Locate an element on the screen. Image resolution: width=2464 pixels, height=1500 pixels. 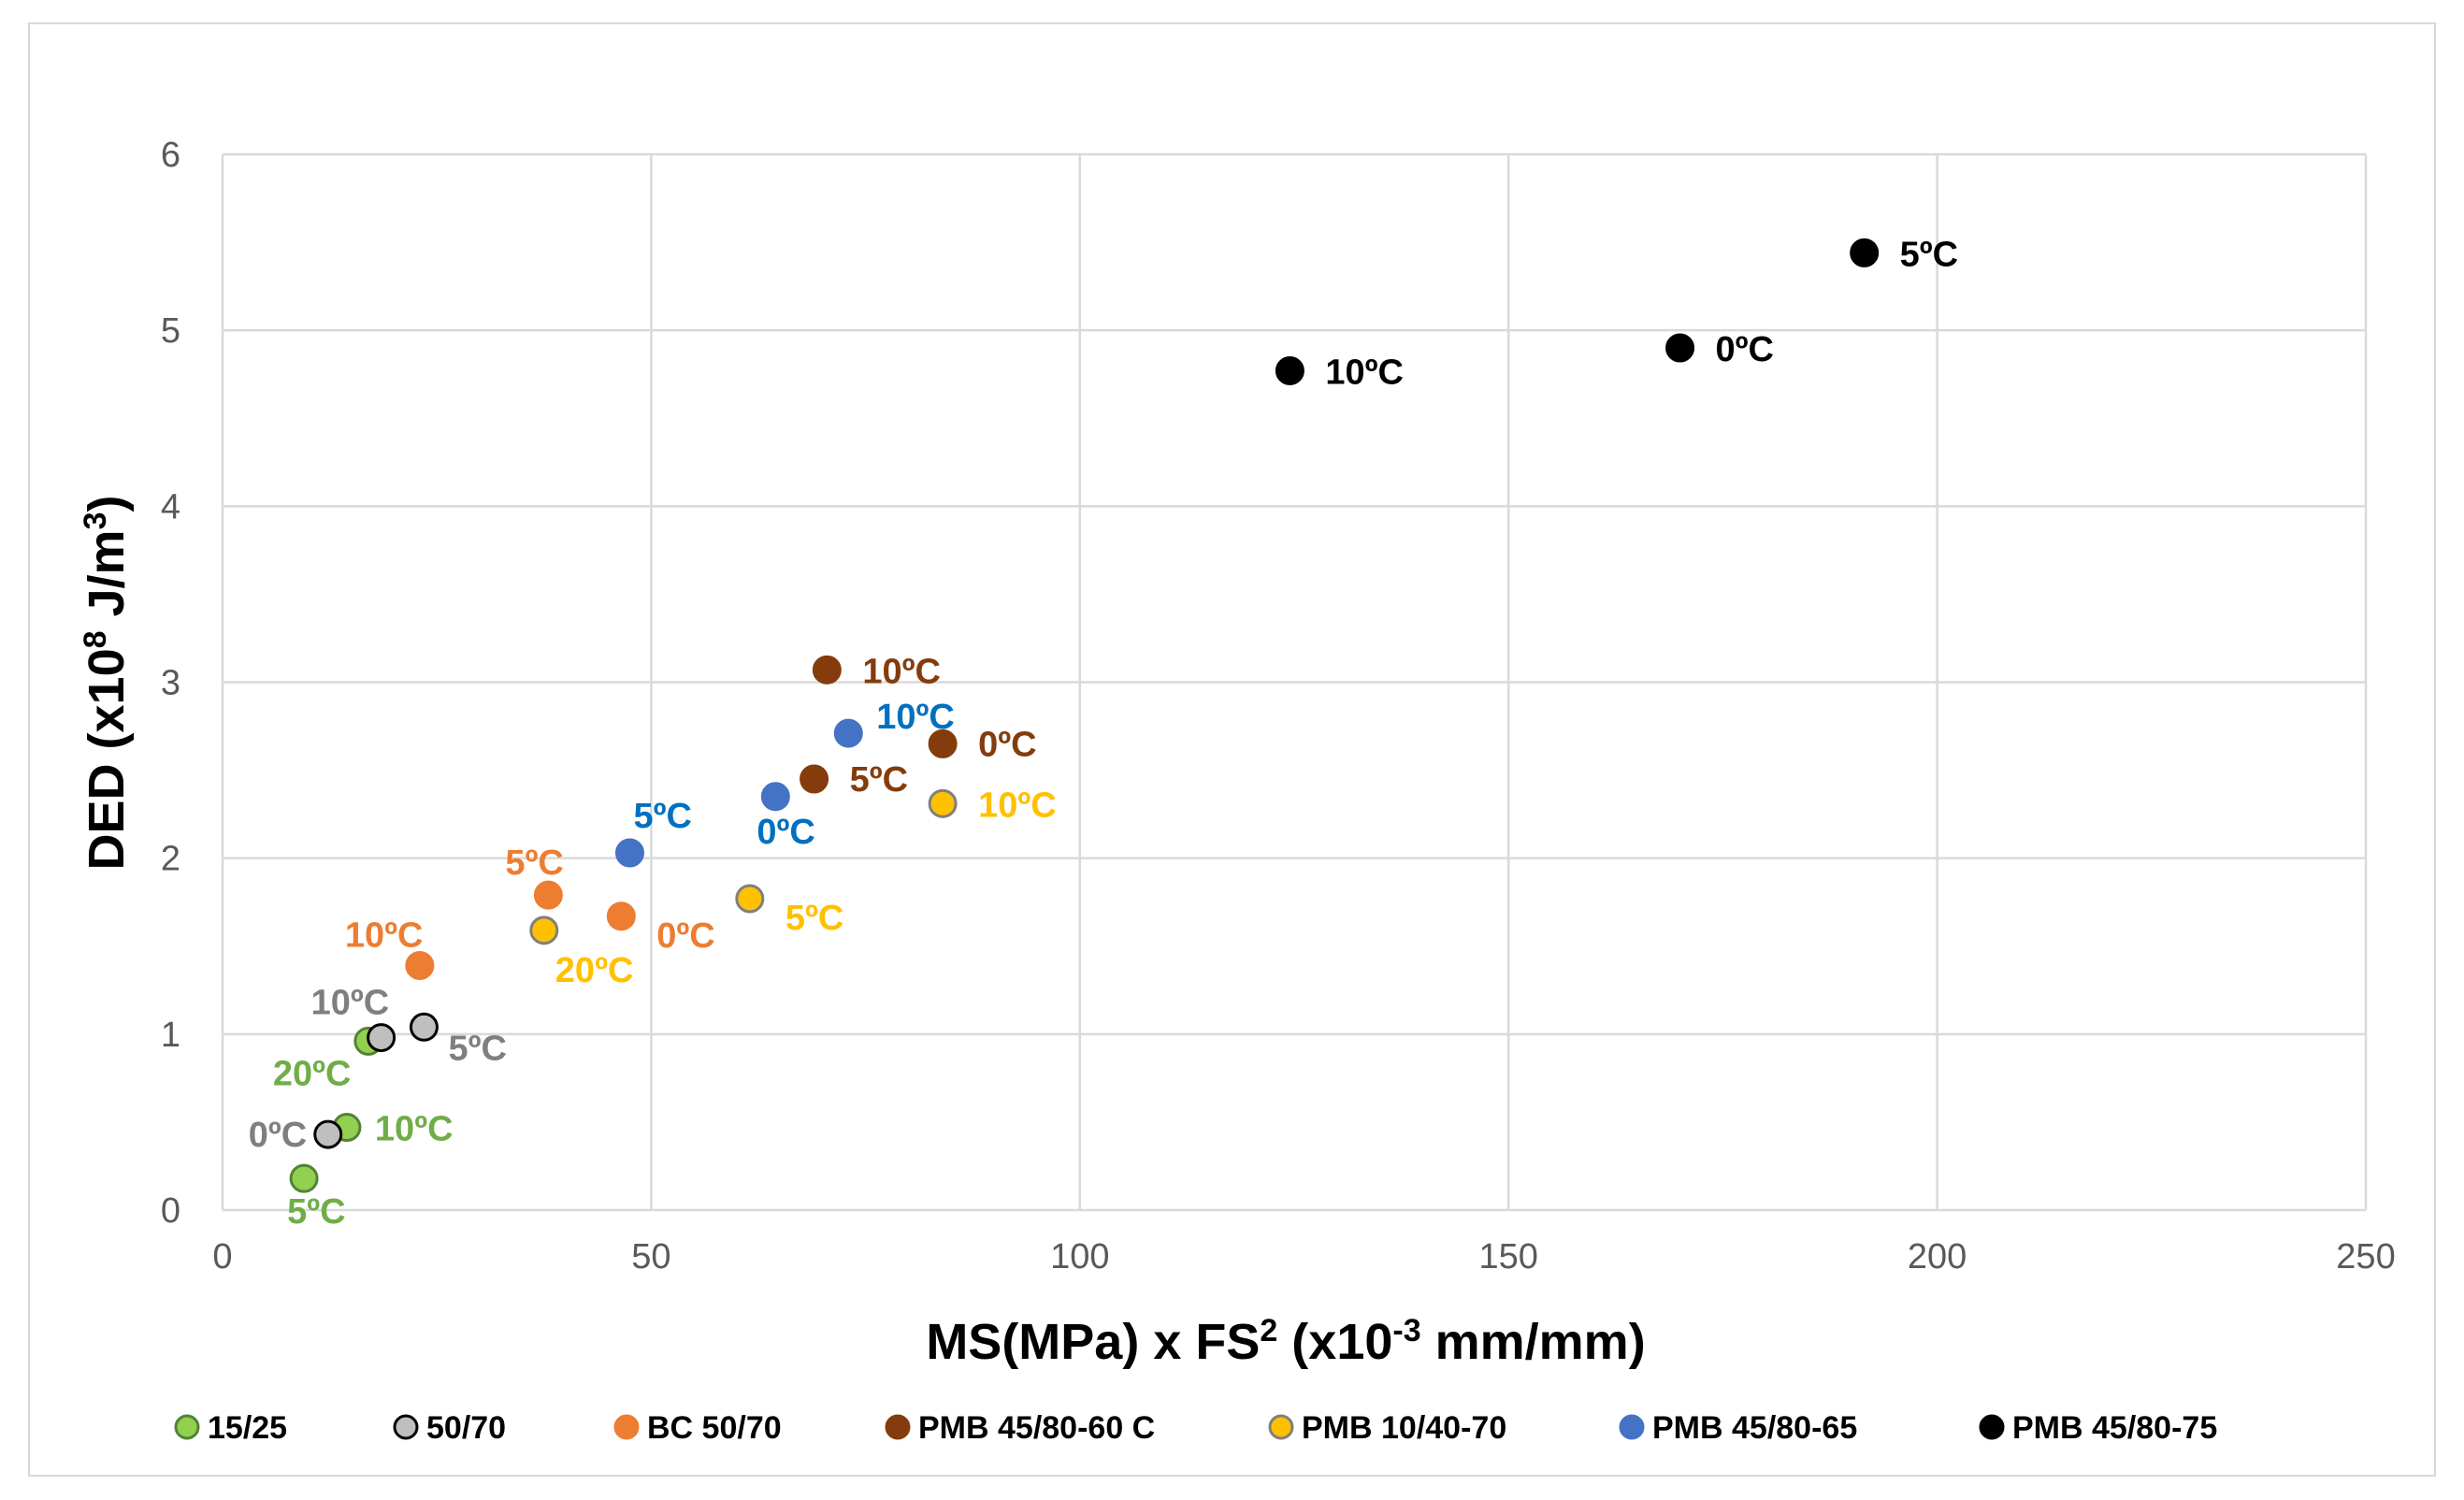
legend-item: PMB 45/80-65 is located at coordinates (1738, 1428).